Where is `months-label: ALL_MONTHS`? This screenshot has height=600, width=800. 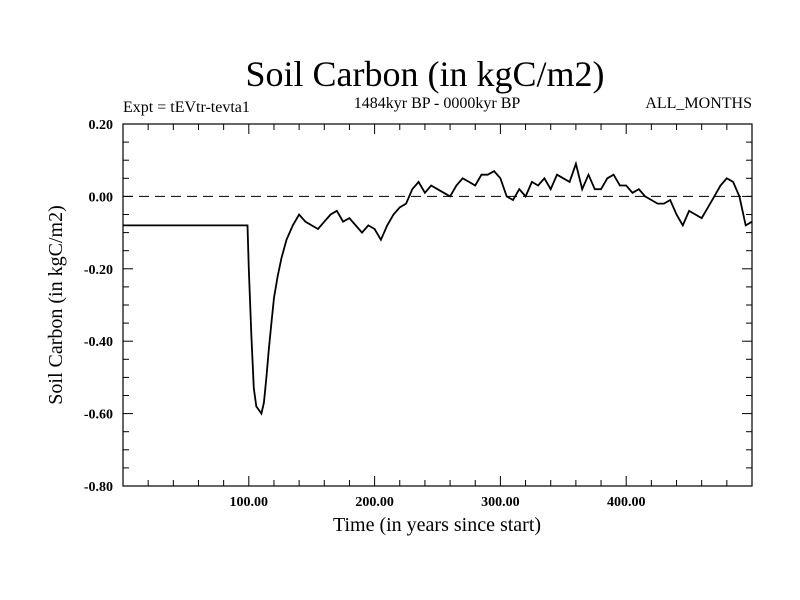 months-label: ALL_MONTHS is located at coordinates (698, 103).